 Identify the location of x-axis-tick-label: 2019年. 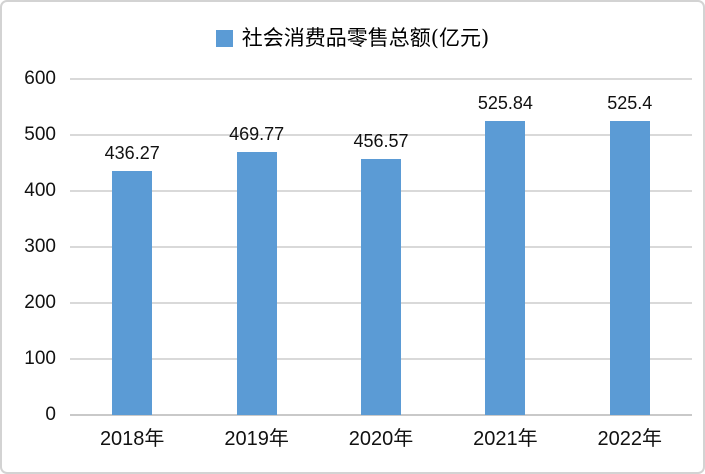
(256, 439).